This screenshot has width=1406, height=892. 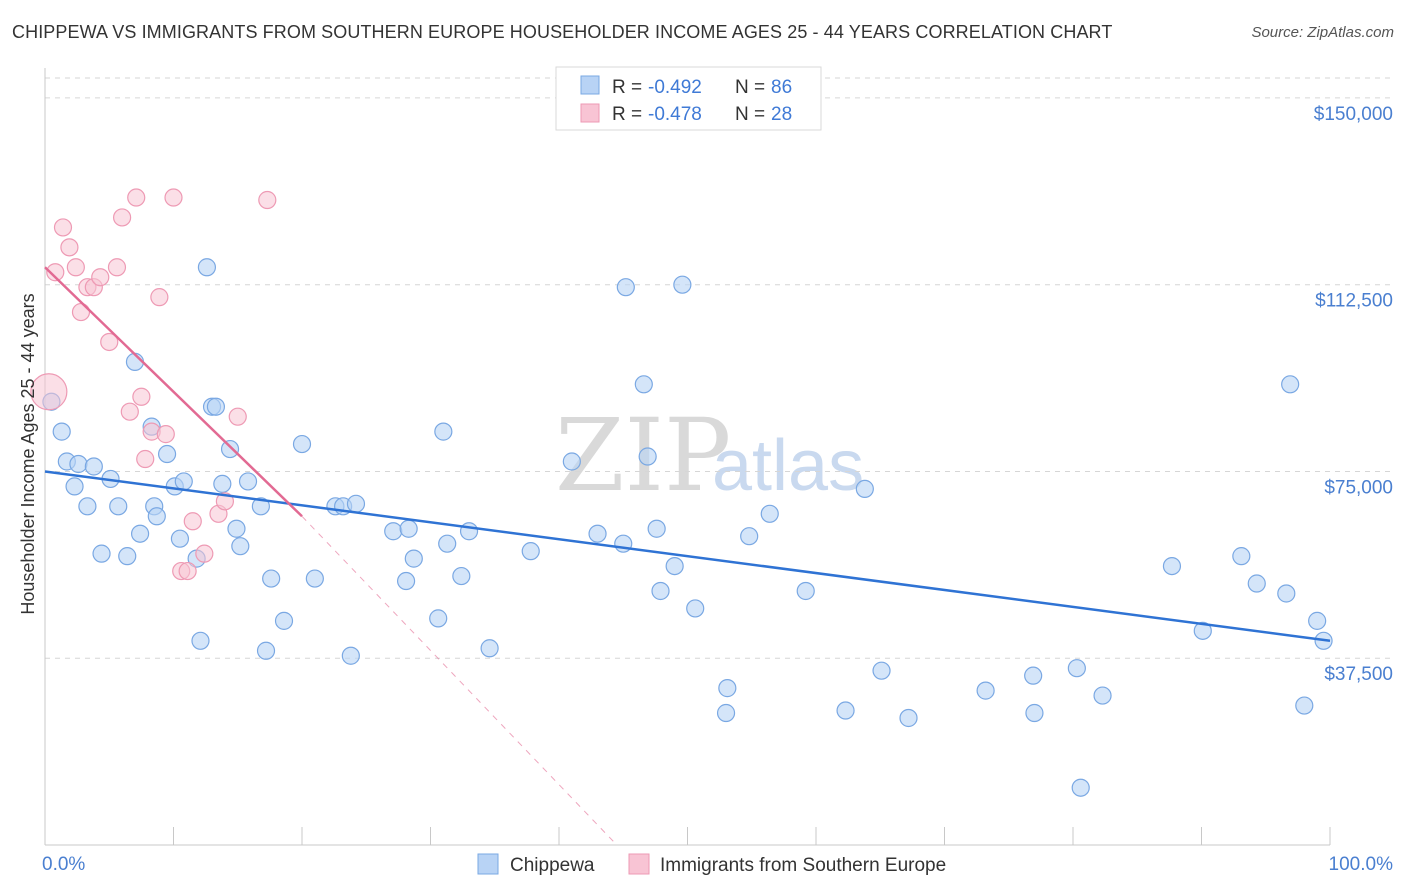 What do you see at coordinates (675, 114) in the screenshot?
I see `legend-r-value-2: -0.478` at bounding box center [675, 114].